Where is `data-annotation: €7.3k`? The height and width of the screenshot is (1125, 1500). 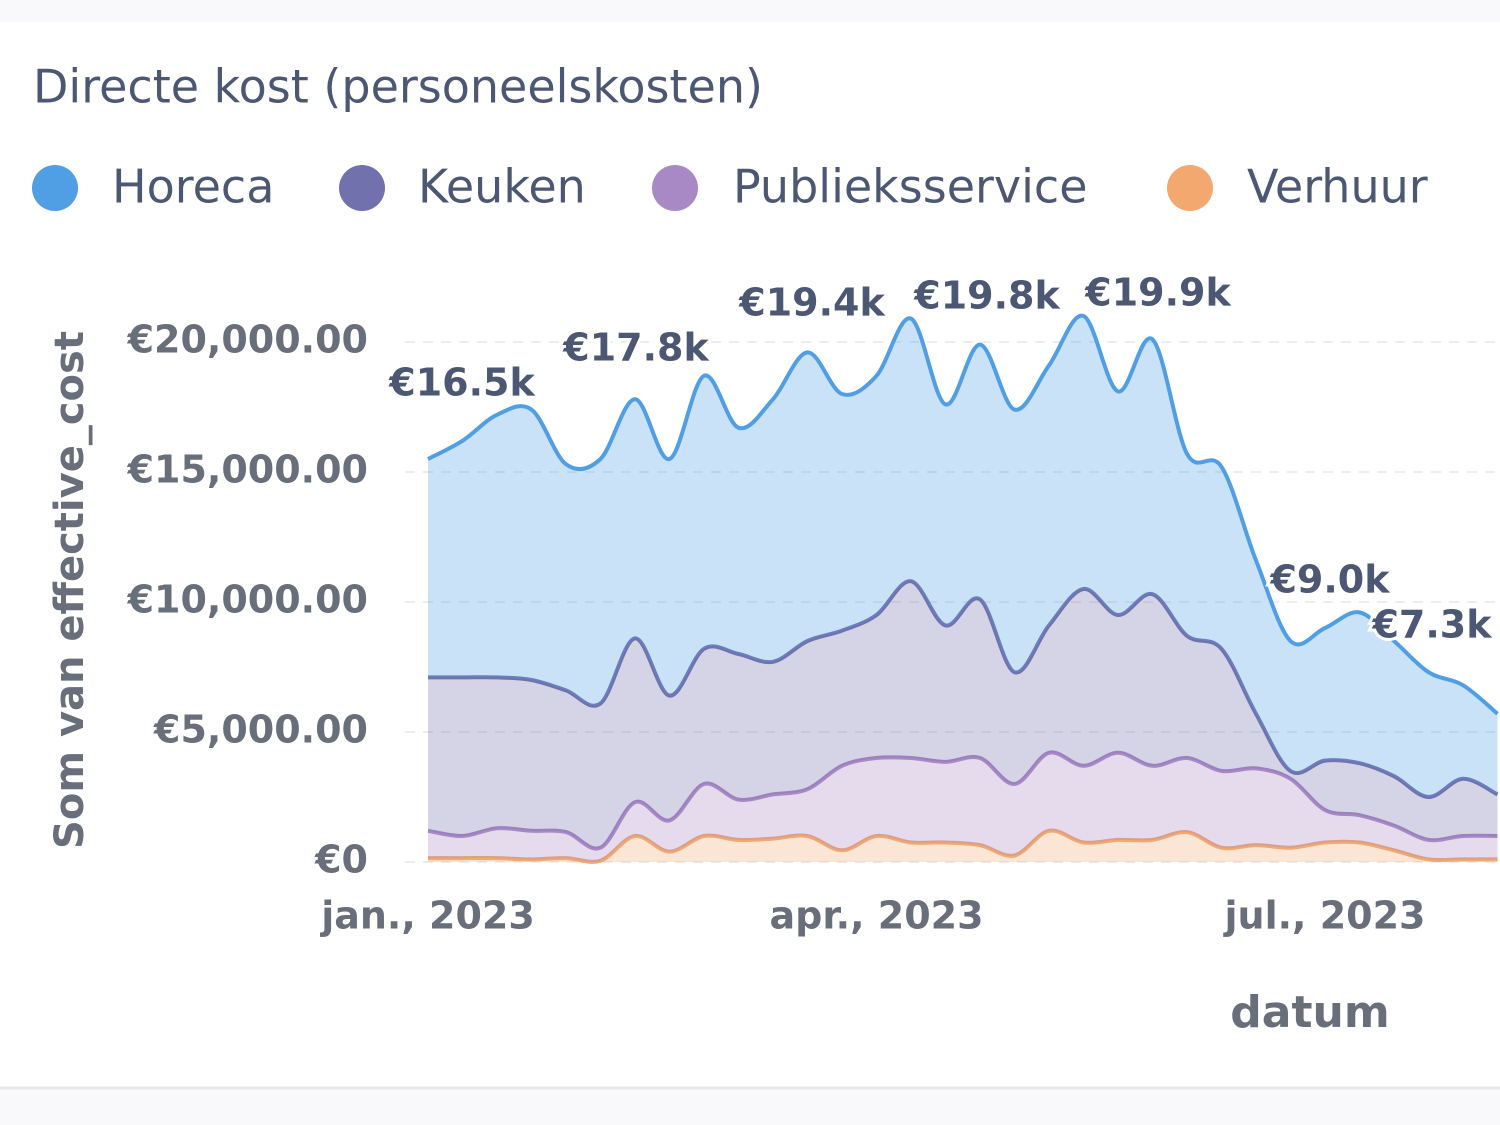 data-annotation: €7.3k is located at coordinates (1431, 625).